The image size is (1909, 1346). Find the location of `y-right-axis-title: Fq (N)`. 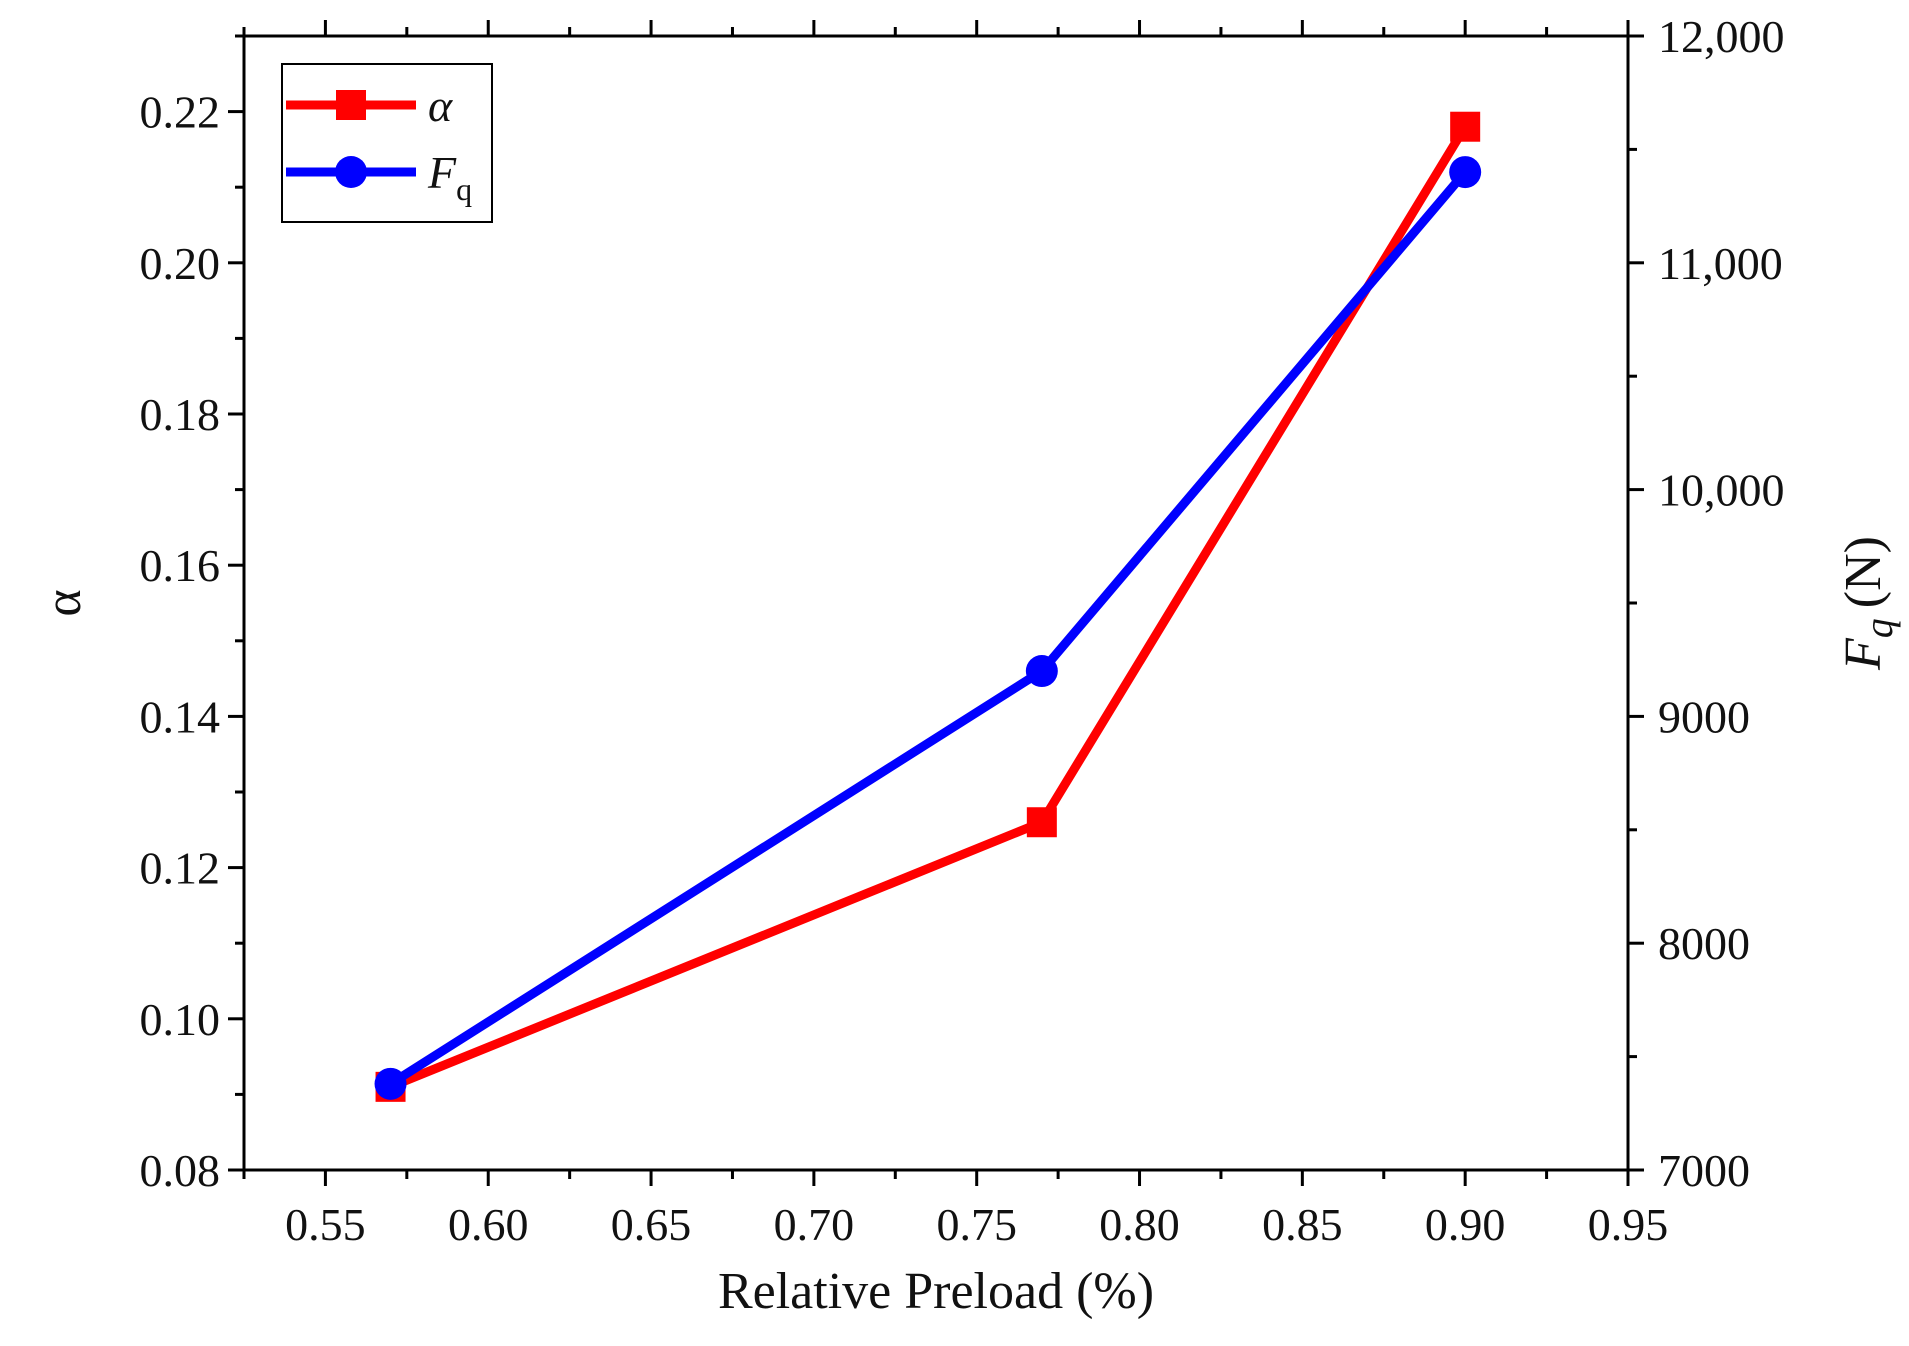

y-right-axis-title: Fq (N) is located at coordinates (1868, 603).